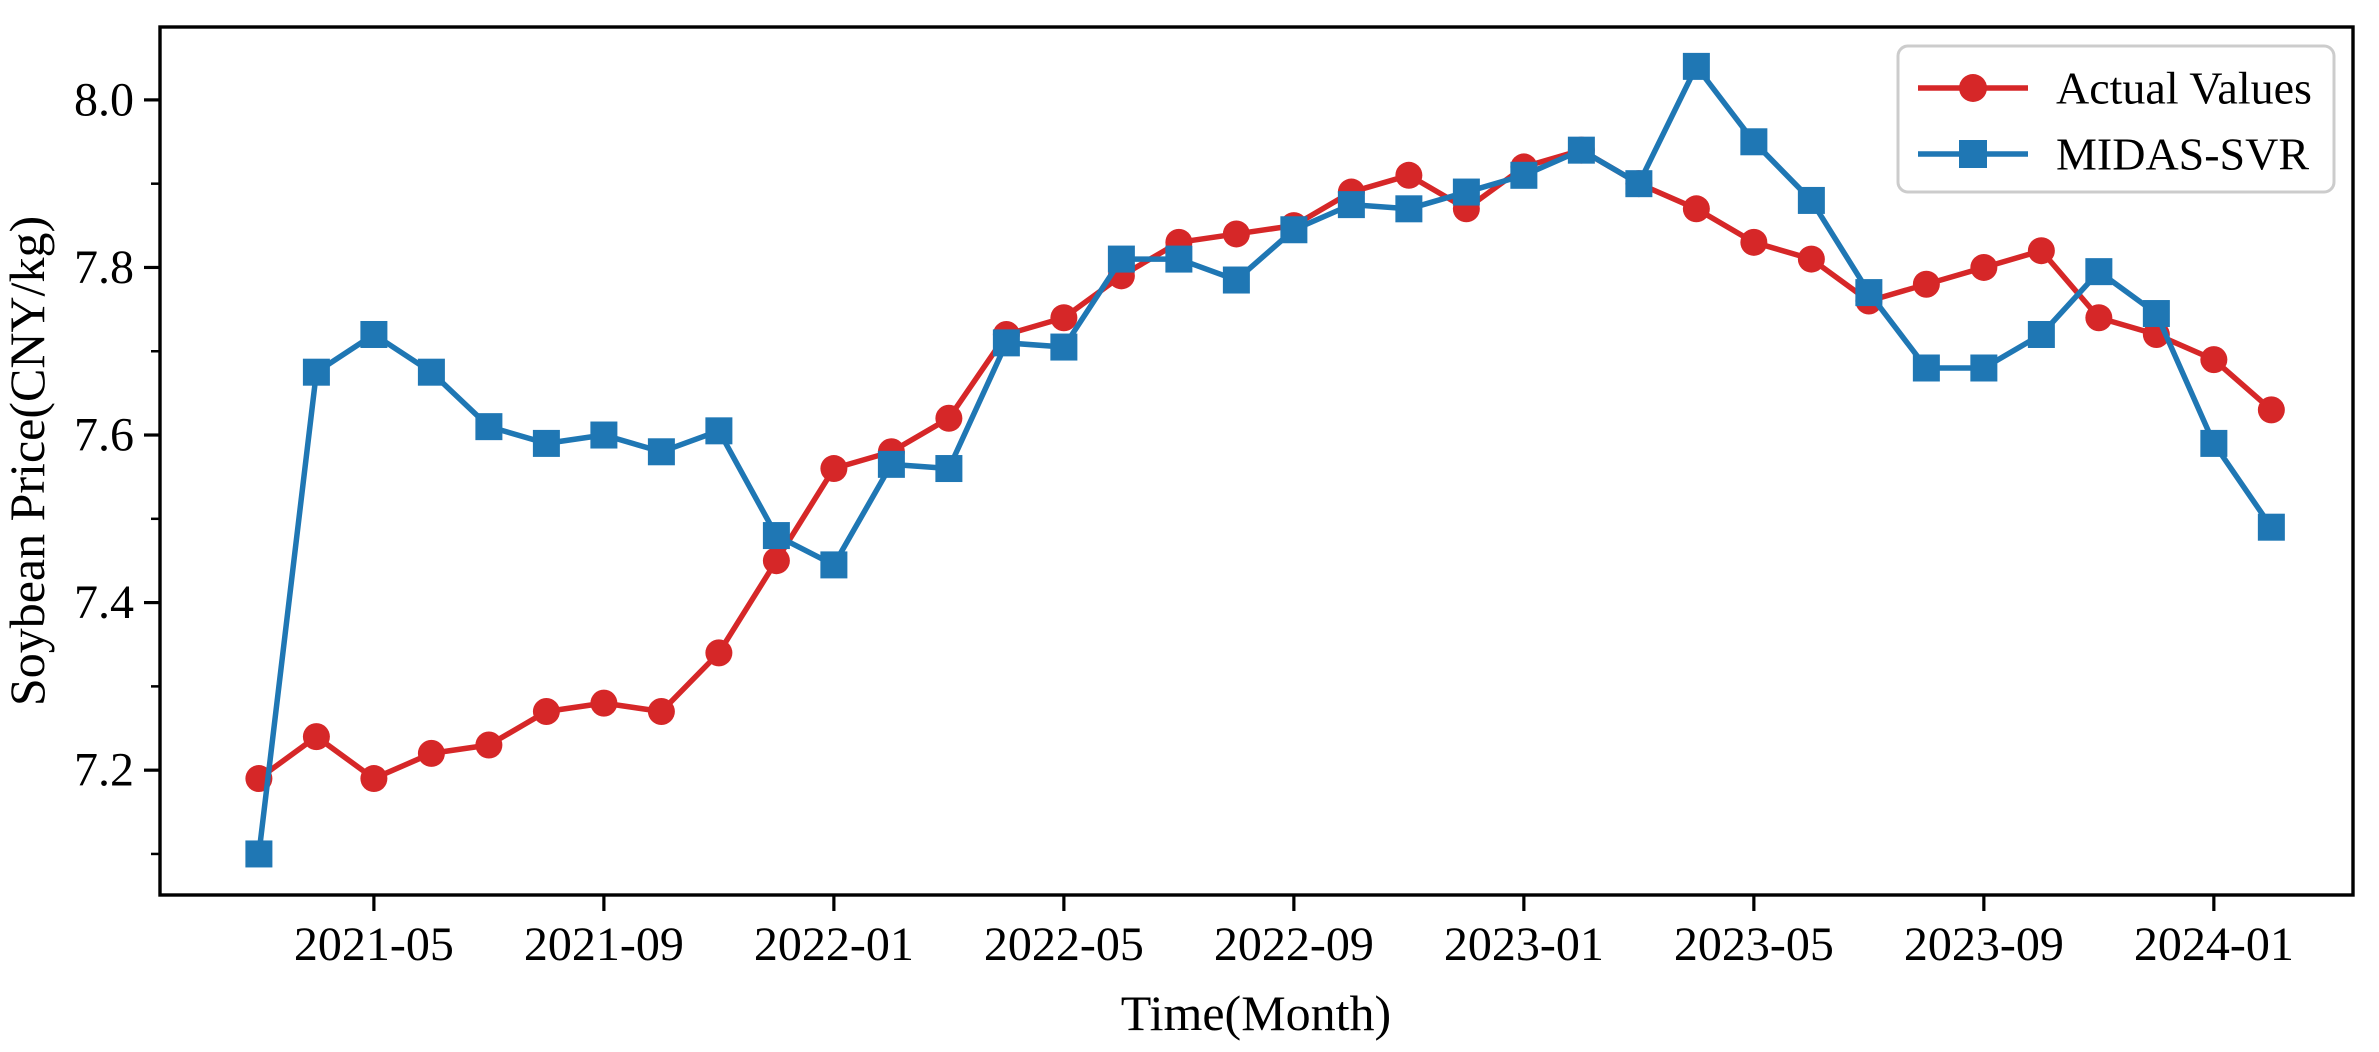  Describe the element at coordinates (604, 944) in the screenshot. I see `x-tick-label: 2021-09` at that location.